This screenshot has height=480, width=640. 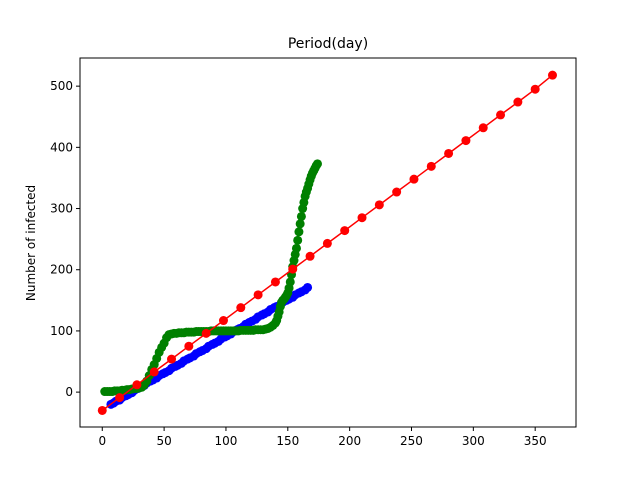 What do you see at coordinates (61, 209) in the screenshot?
I see `y-tick-label: 300` at bounding box center [61, 209].